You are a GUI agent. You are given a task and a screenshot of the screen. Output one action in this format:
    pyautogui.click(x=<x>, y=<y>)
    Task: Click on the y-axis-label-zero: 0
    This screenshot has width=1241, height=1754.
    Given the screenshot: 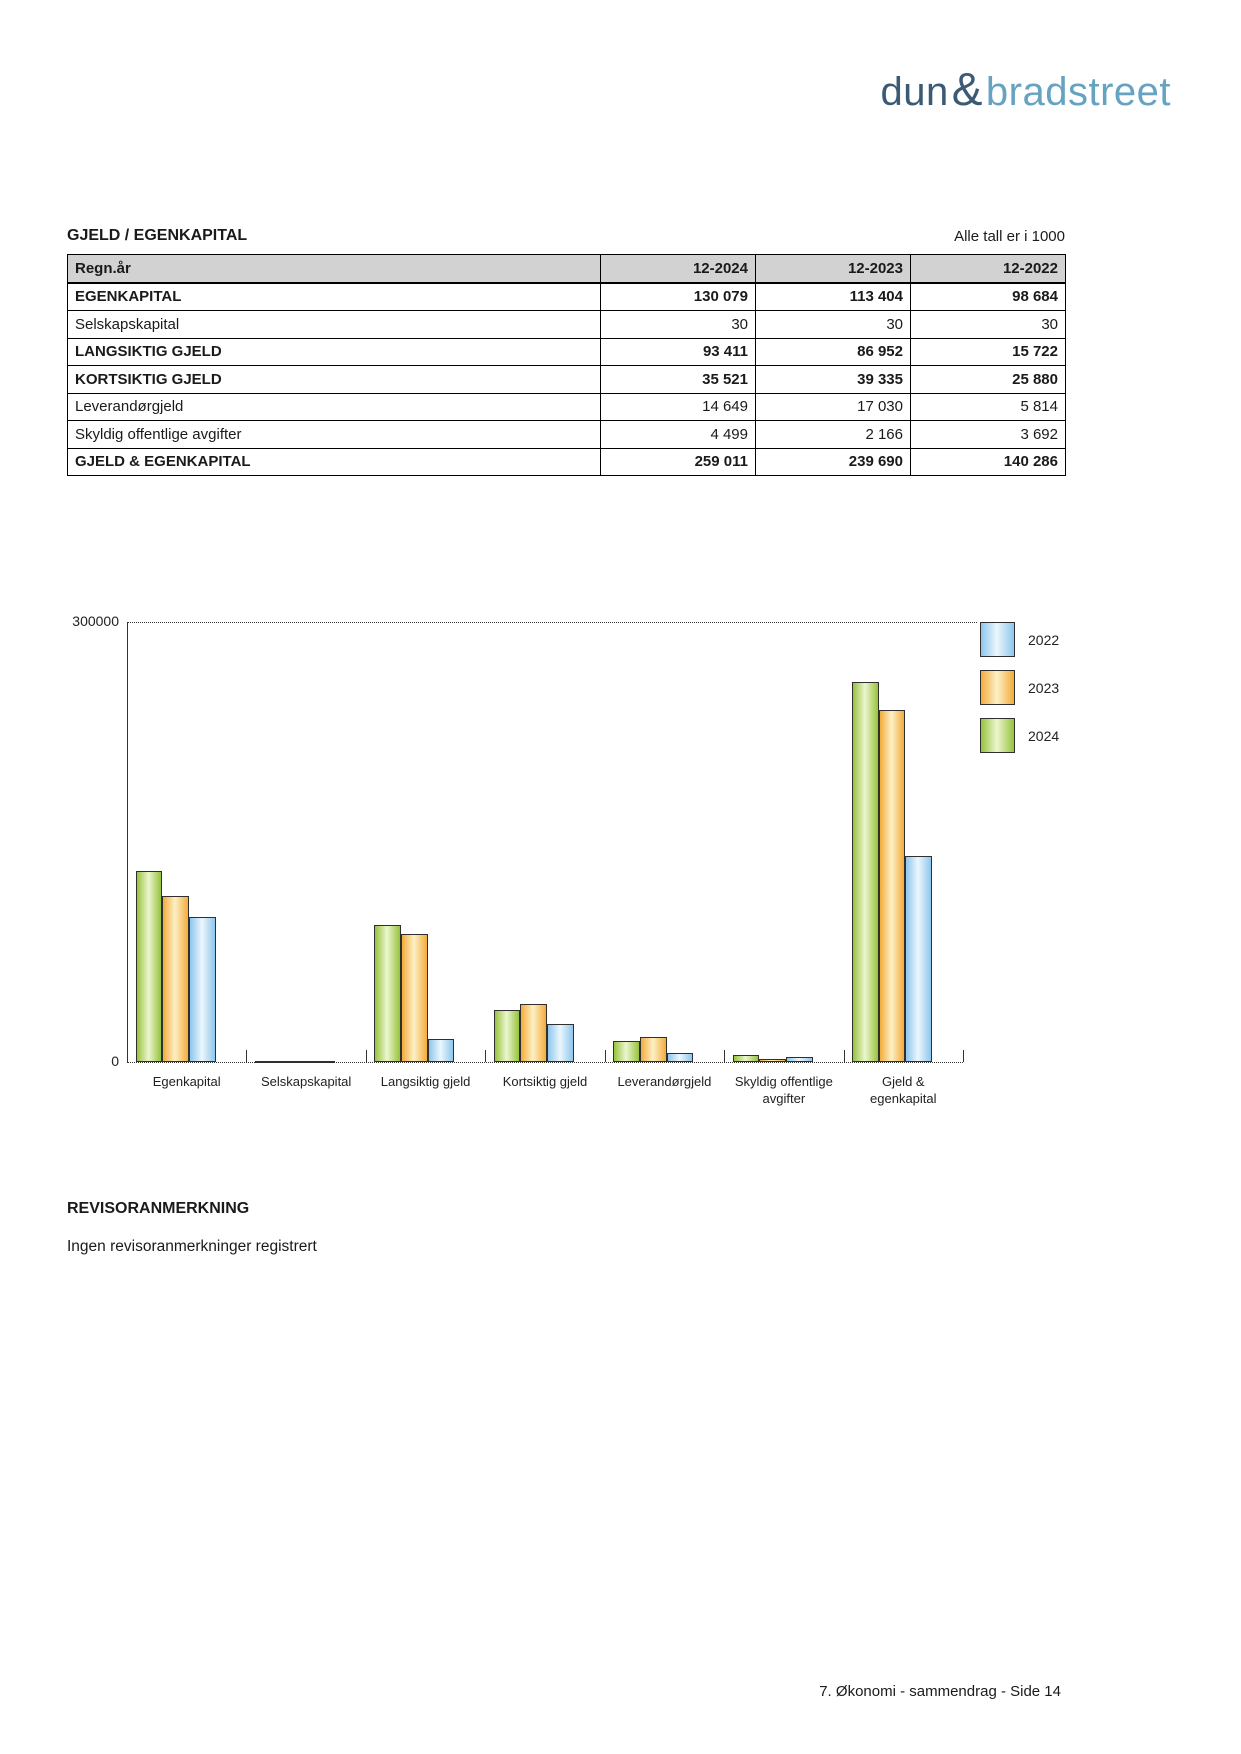 What is the action you would take?
    pyautogui.click(x=115, y=1061)
    